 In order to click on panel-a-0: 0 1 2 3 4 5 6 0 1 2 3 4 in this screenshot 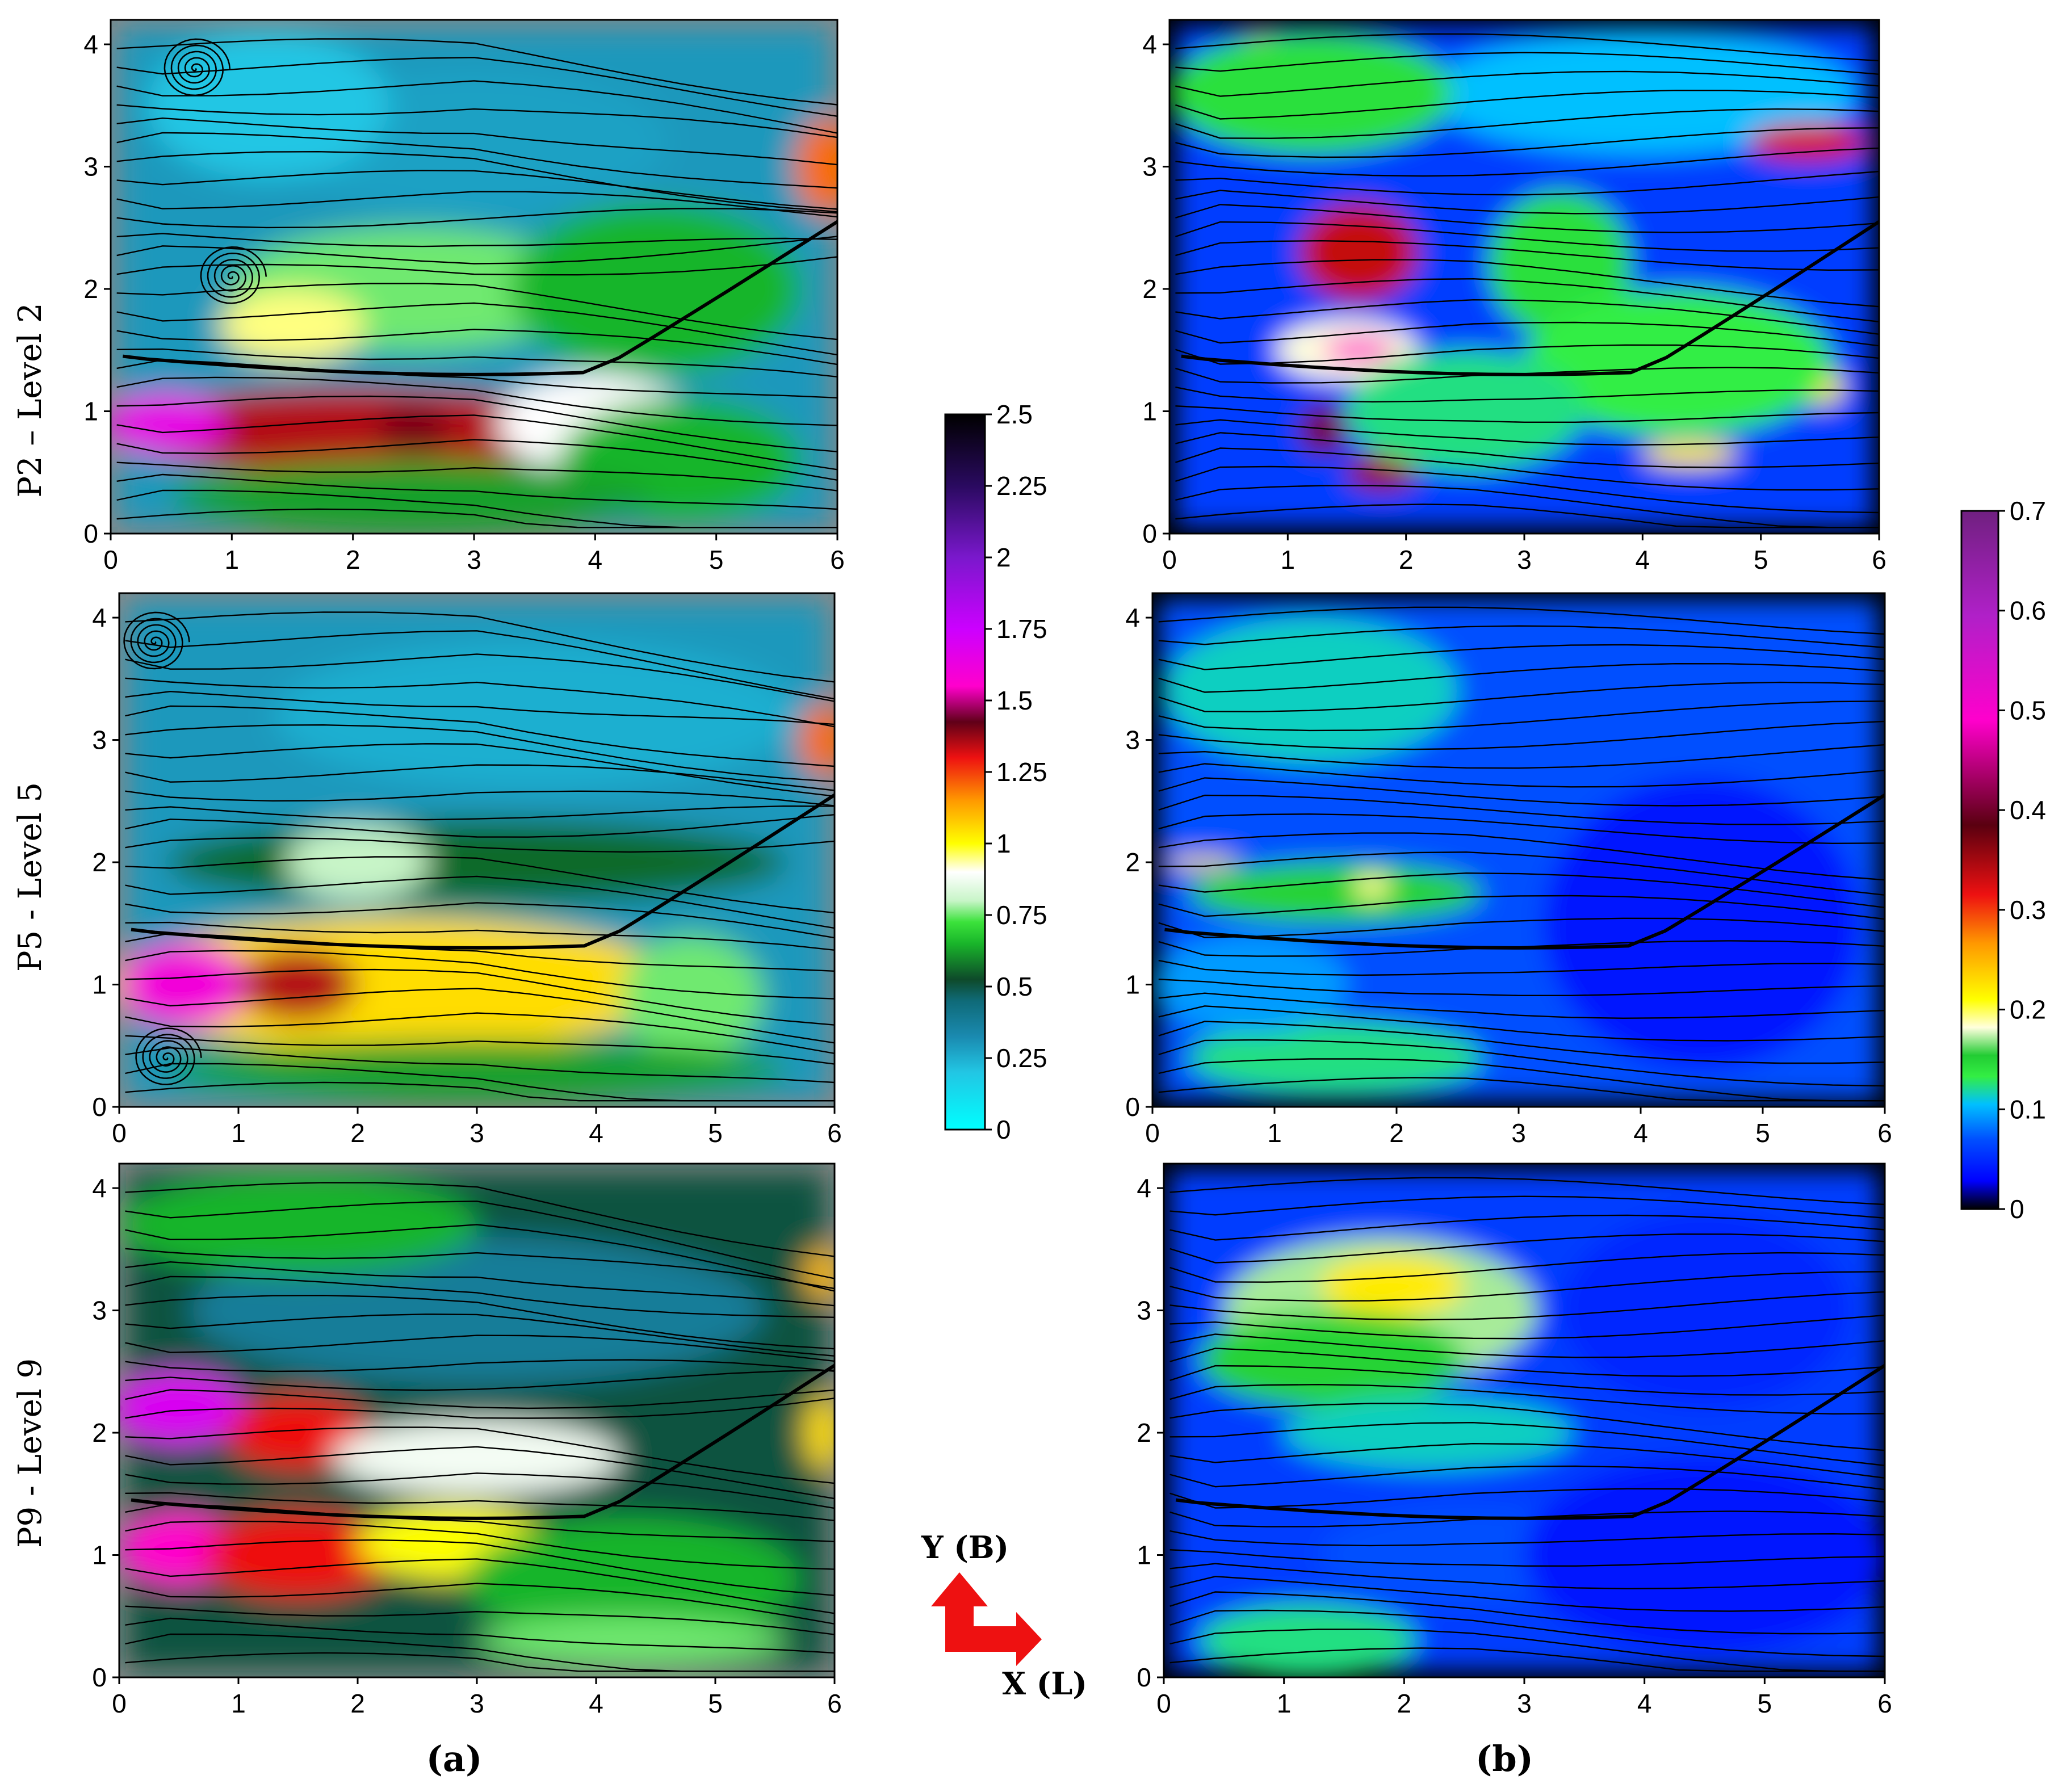, I will do `click(464, 296)`.